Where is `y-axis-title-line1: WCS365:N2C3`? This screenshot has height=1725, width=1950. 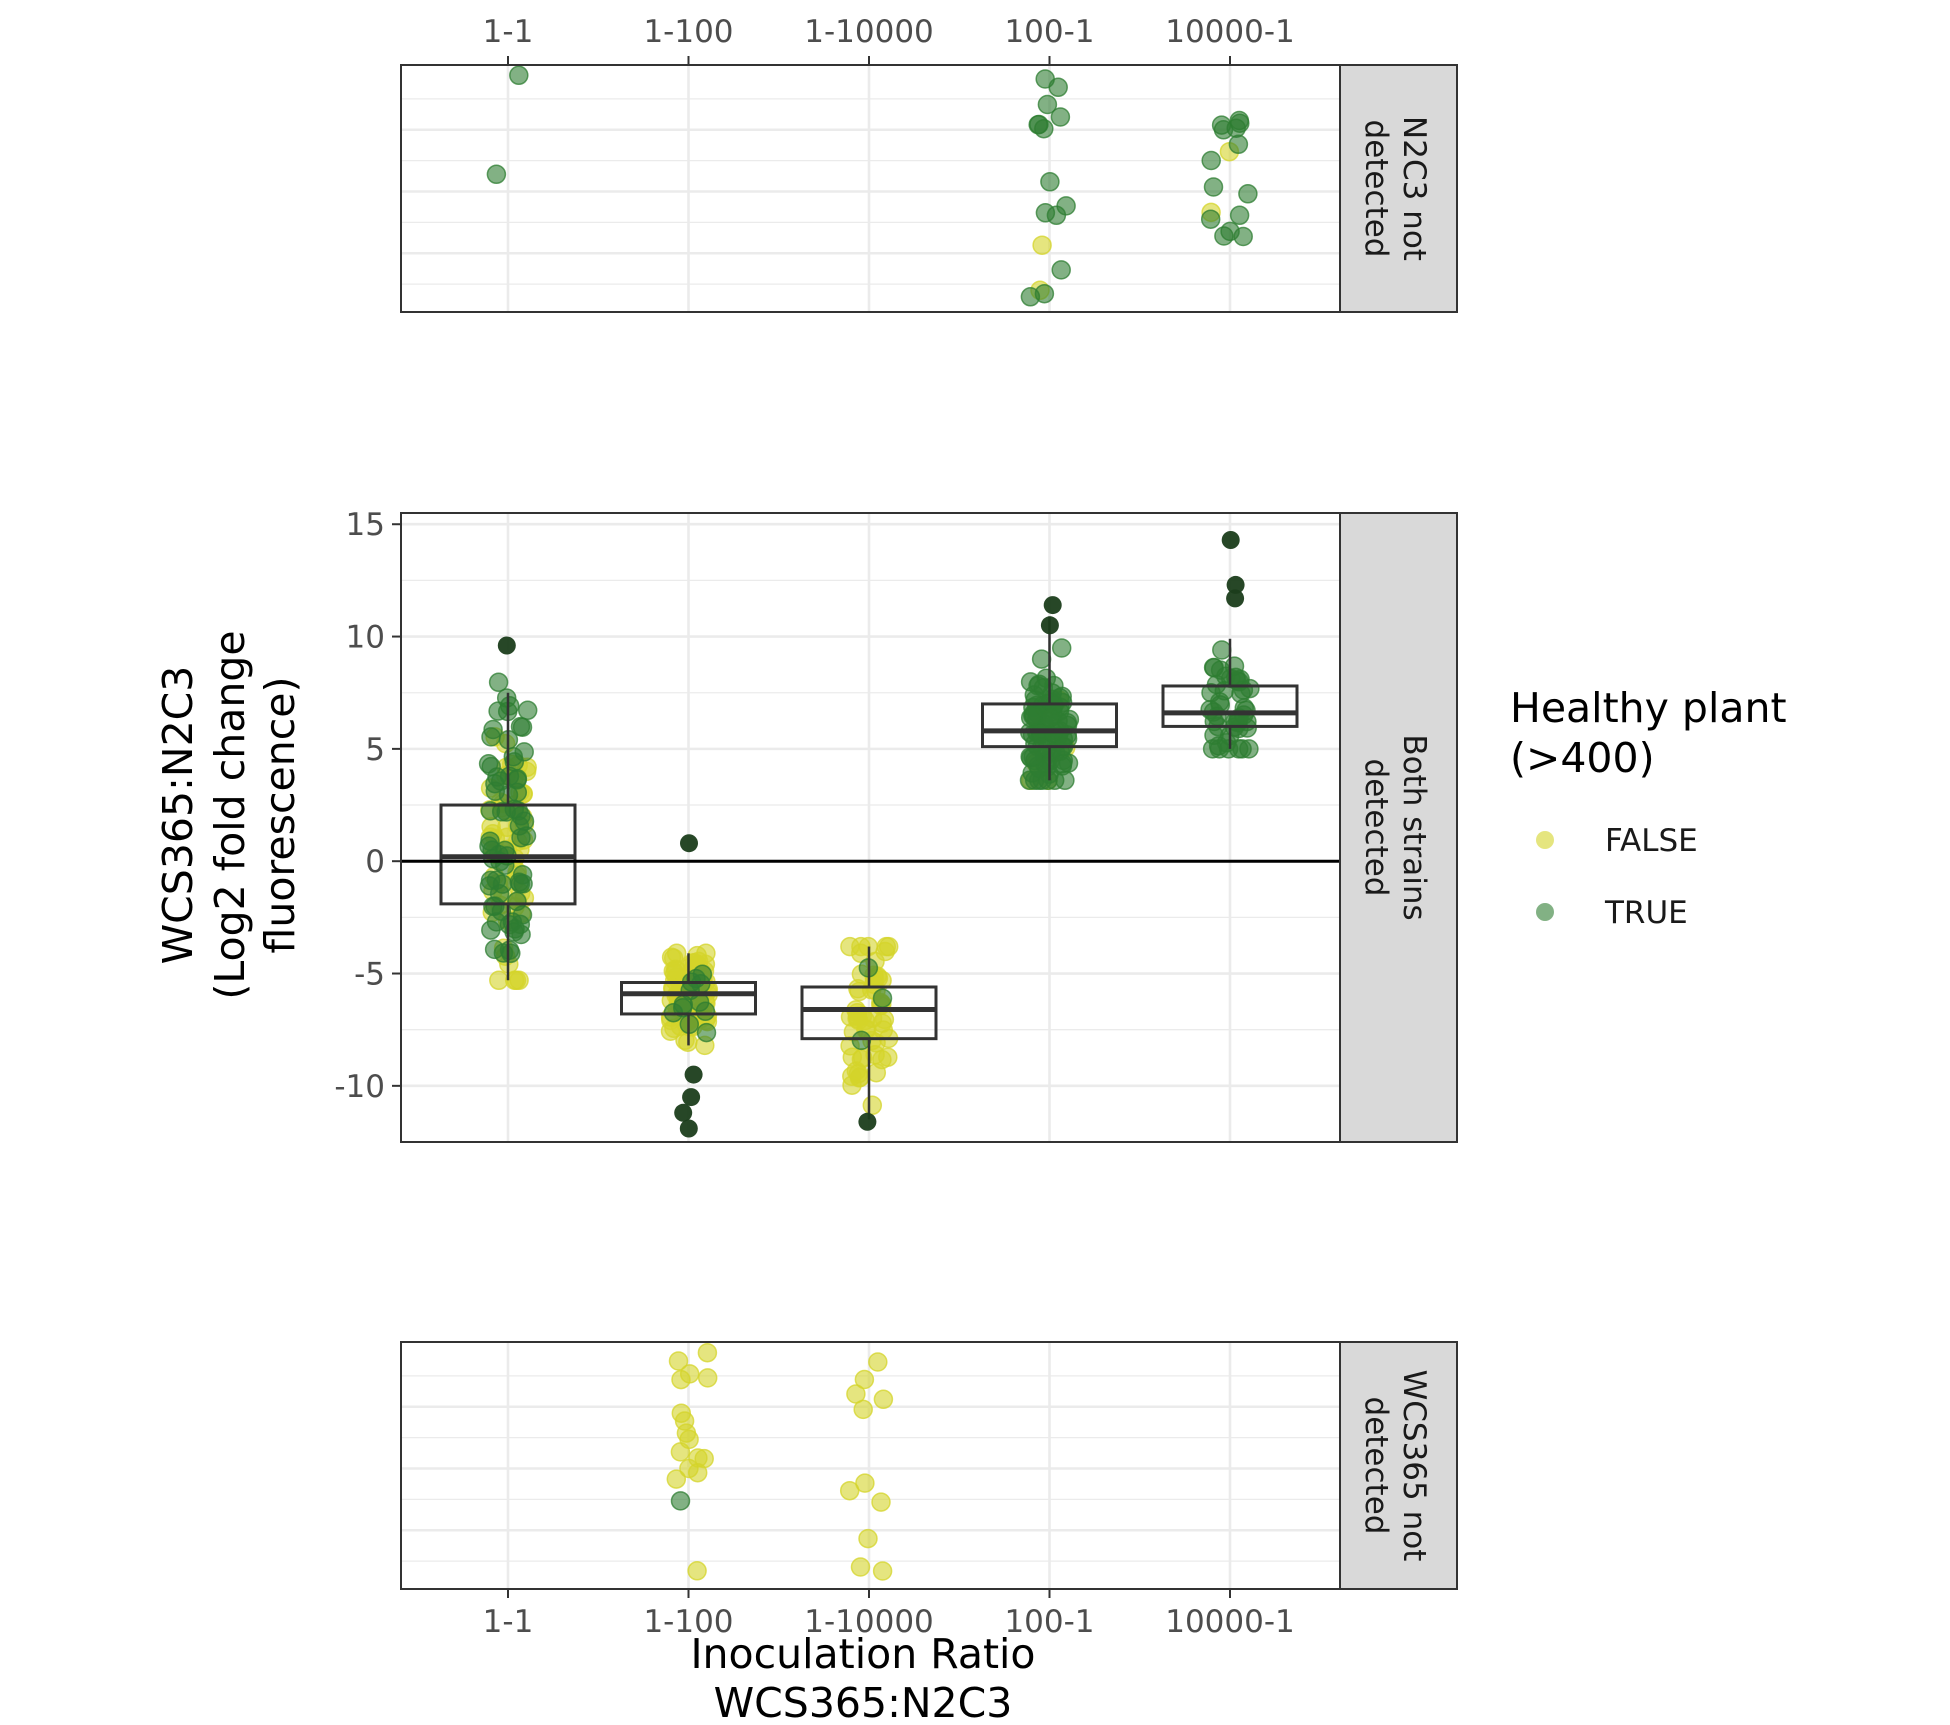 y-axis-title-line1: WCS365:N2C3 is located at coordinates (178, 815).